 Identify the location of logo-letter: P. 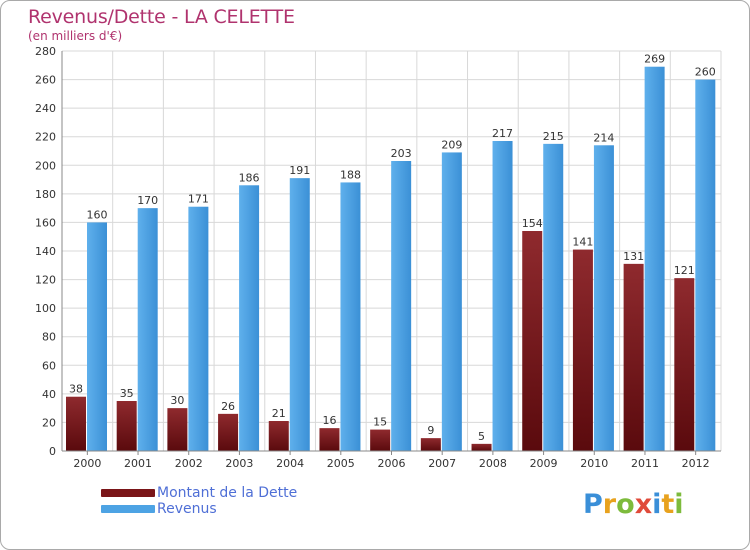
(593, 504).